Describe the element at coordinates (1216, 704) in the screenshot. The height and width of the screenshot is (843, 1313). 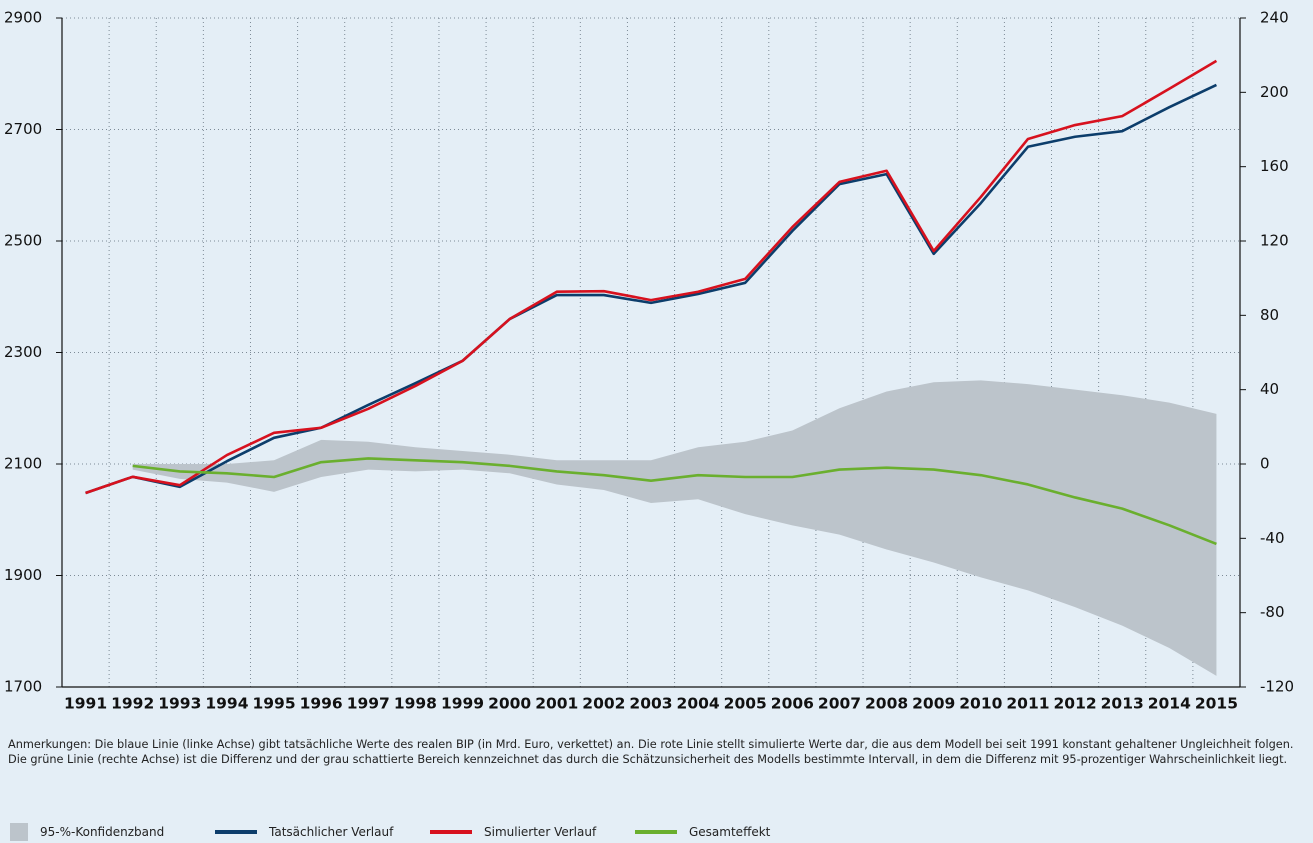
I see `x-tick-label: 2015` at that location.